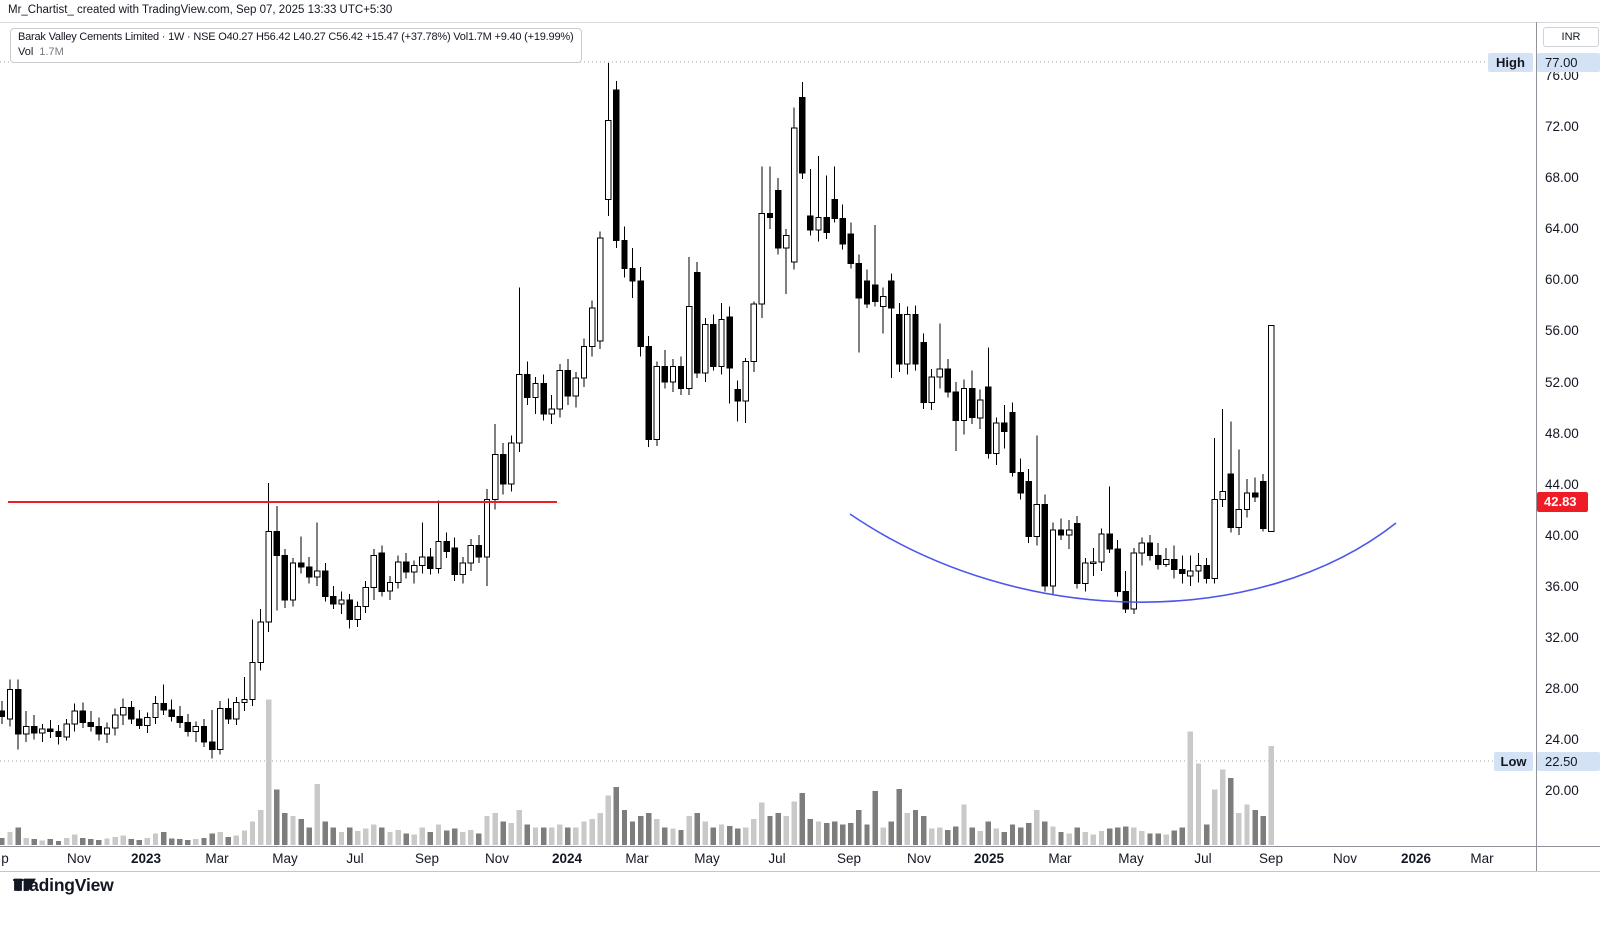 The height and width of the screenshot is (927, 1600). Describe the element at coordinates (1562, 229) in the screenshot. I see `price-tick-label: 64.00` at that location.